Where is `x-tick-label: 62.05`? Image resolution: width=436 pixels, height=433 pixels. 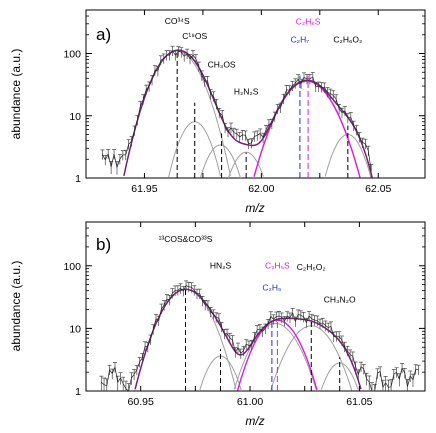 x-tick-label: 62.05 is located at coordinates (378, 189).